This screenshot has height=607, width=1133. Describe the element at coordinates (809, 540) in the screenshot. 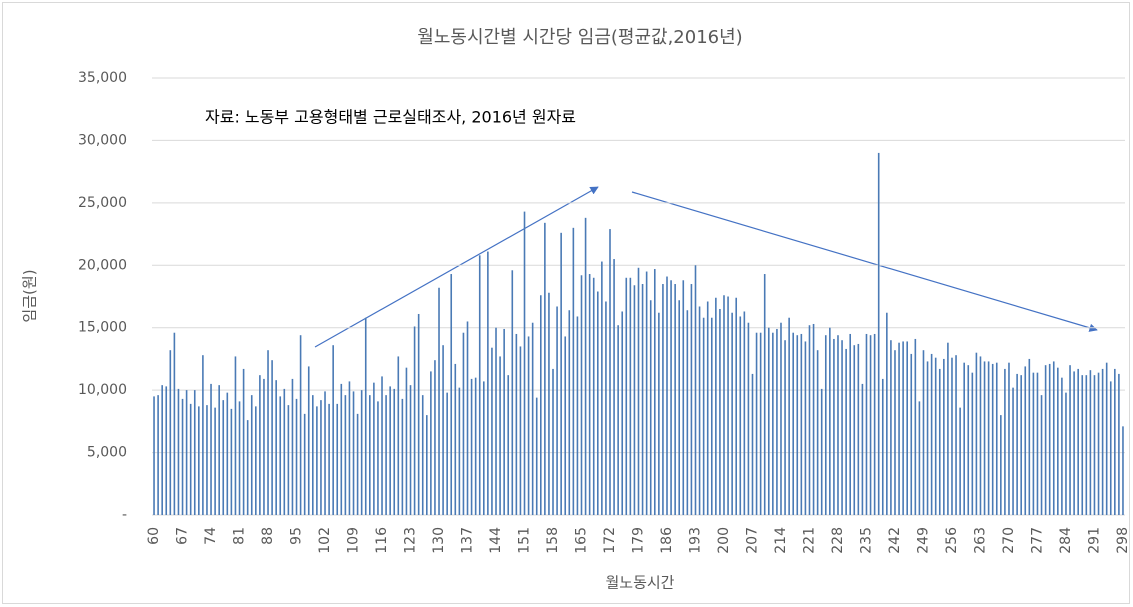

I see `x-tick-label: 221` at that location.